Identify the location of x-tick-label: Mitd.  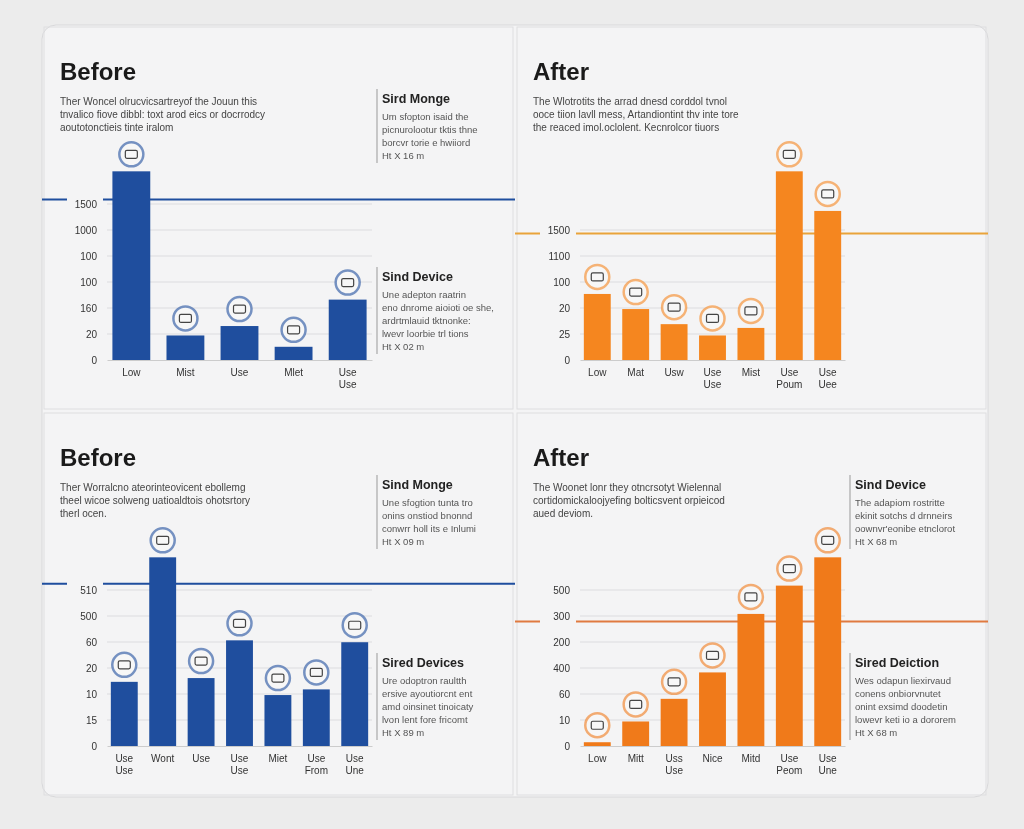
(751, 758).